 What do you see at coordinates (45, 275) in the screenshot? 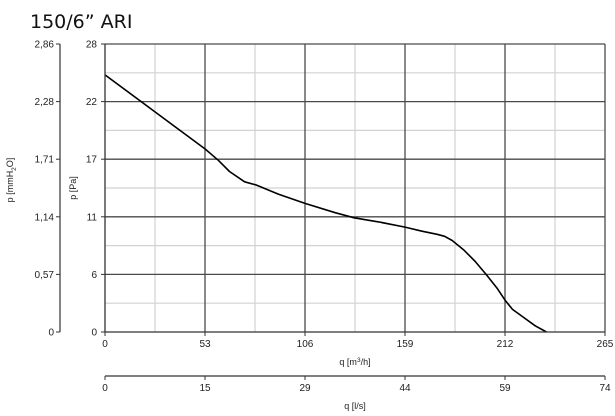
I see `y2-tick-label: 0,57` at bounding box center [45, 275].